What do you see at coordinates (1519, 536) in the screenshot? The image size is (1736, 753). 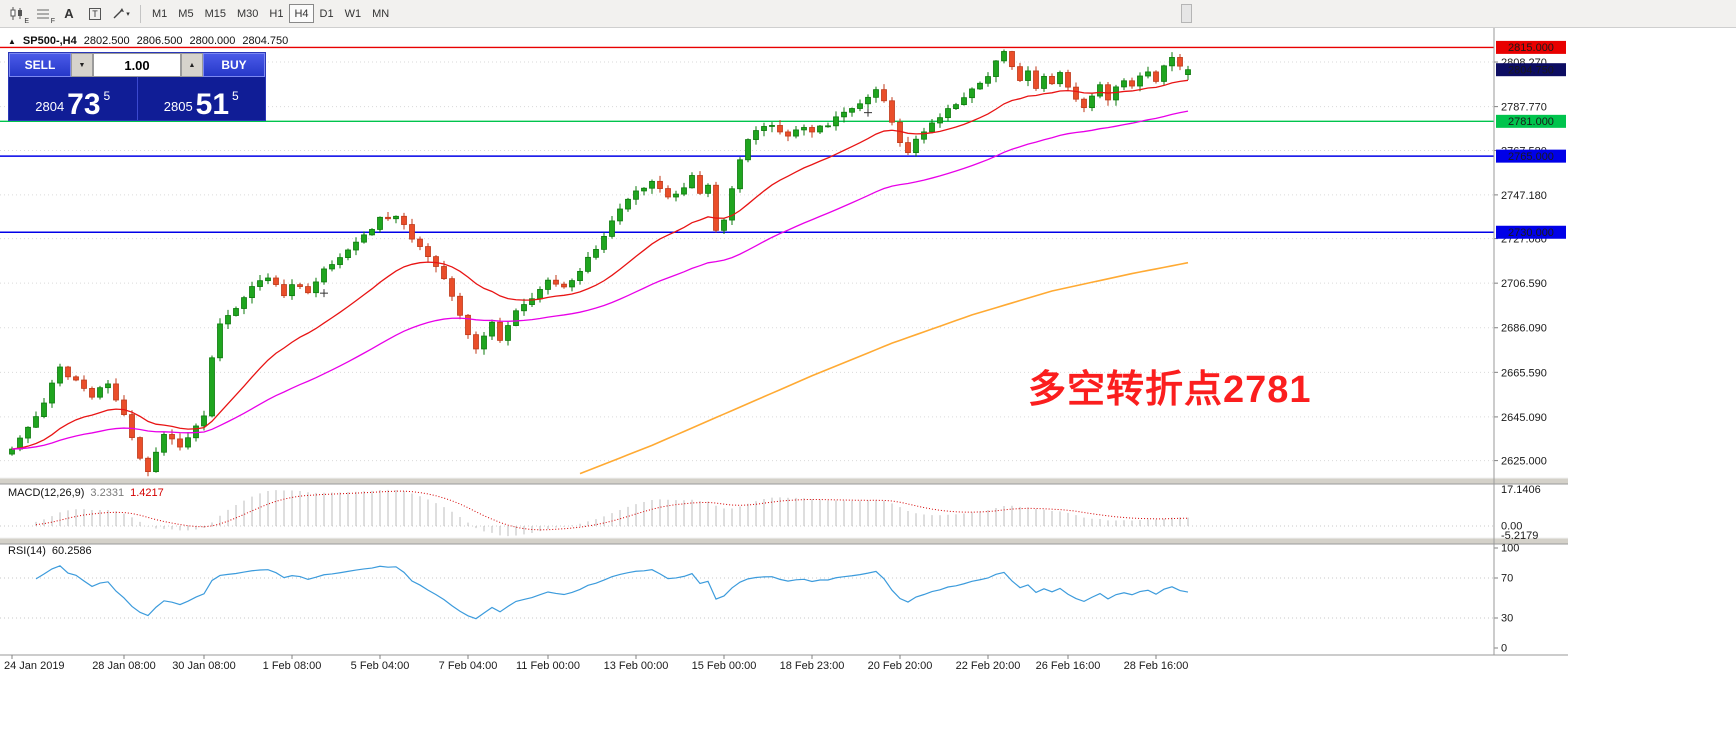 I see `svg-text: -5.2179` at bounding box center [1519, 536].